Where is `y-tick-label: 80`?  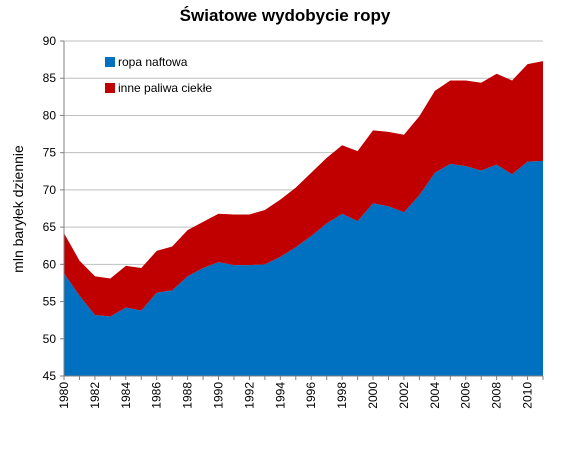 y-tick-label: 80 is located at coordinates (50, 115).